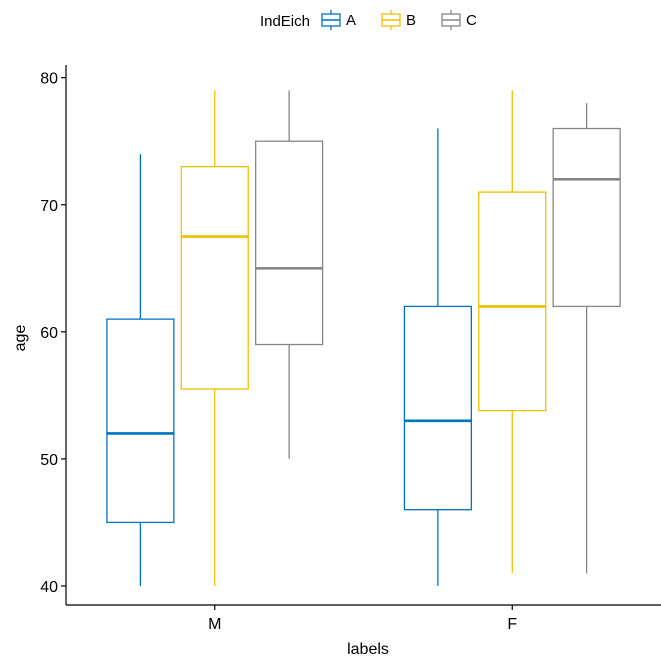 This screenshot has width=661, height=657. I want to click on x-axis-title: labels, so click(368, 649).